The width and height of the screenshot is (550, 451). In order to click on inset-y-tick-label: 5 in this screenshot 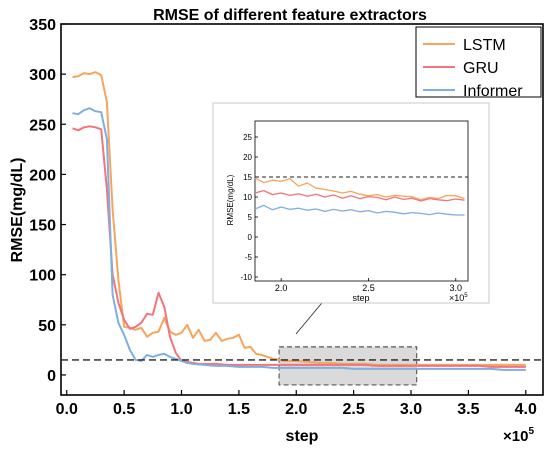, I will do `click(250, 217)`.